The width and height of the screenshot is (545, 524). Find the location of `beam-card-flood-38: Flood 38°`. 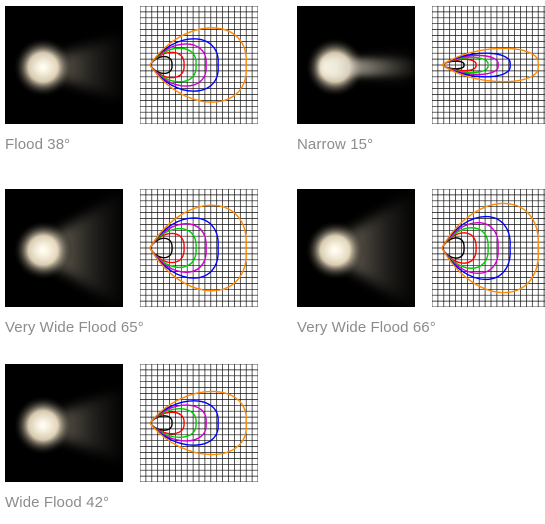

beam-card-flood-38: Flood 38° is located at coordinates (130, 86).